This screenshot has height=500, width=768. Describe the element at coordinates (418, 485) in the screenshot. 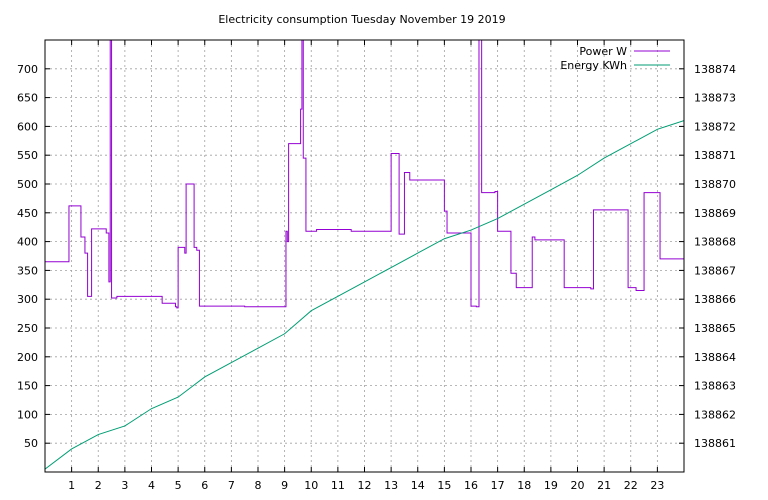

I see `x-tick-label: 14` at that location.